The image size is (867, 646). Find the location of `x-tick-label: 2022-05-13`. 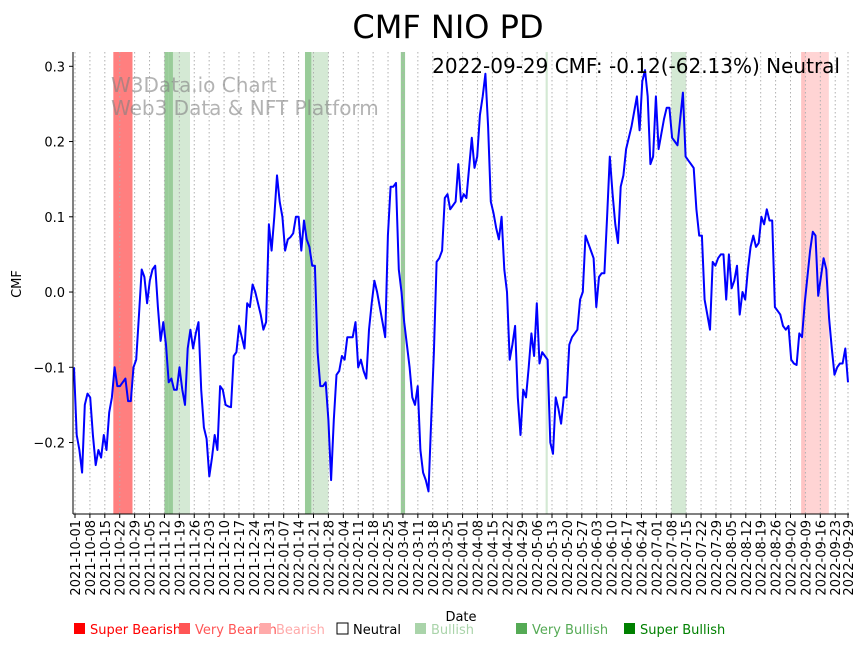

x-tick-label: 2022-05-13 is located at coordinates (553, 558).